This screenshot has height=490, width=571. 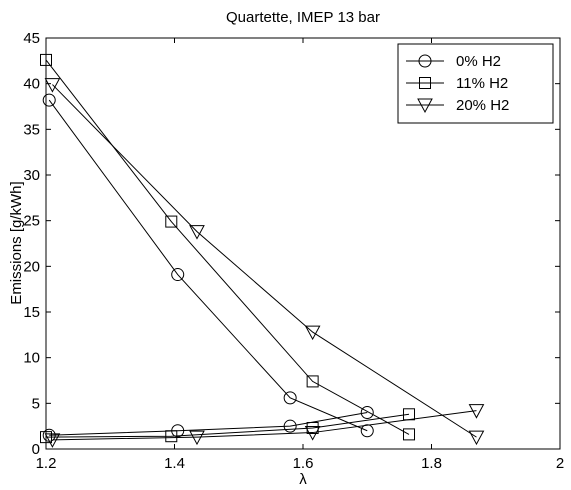 What do you see at coordinates (31, 266) in the screenshot?
I see `y-tick-label: 20` at bounding box center [31, 266].